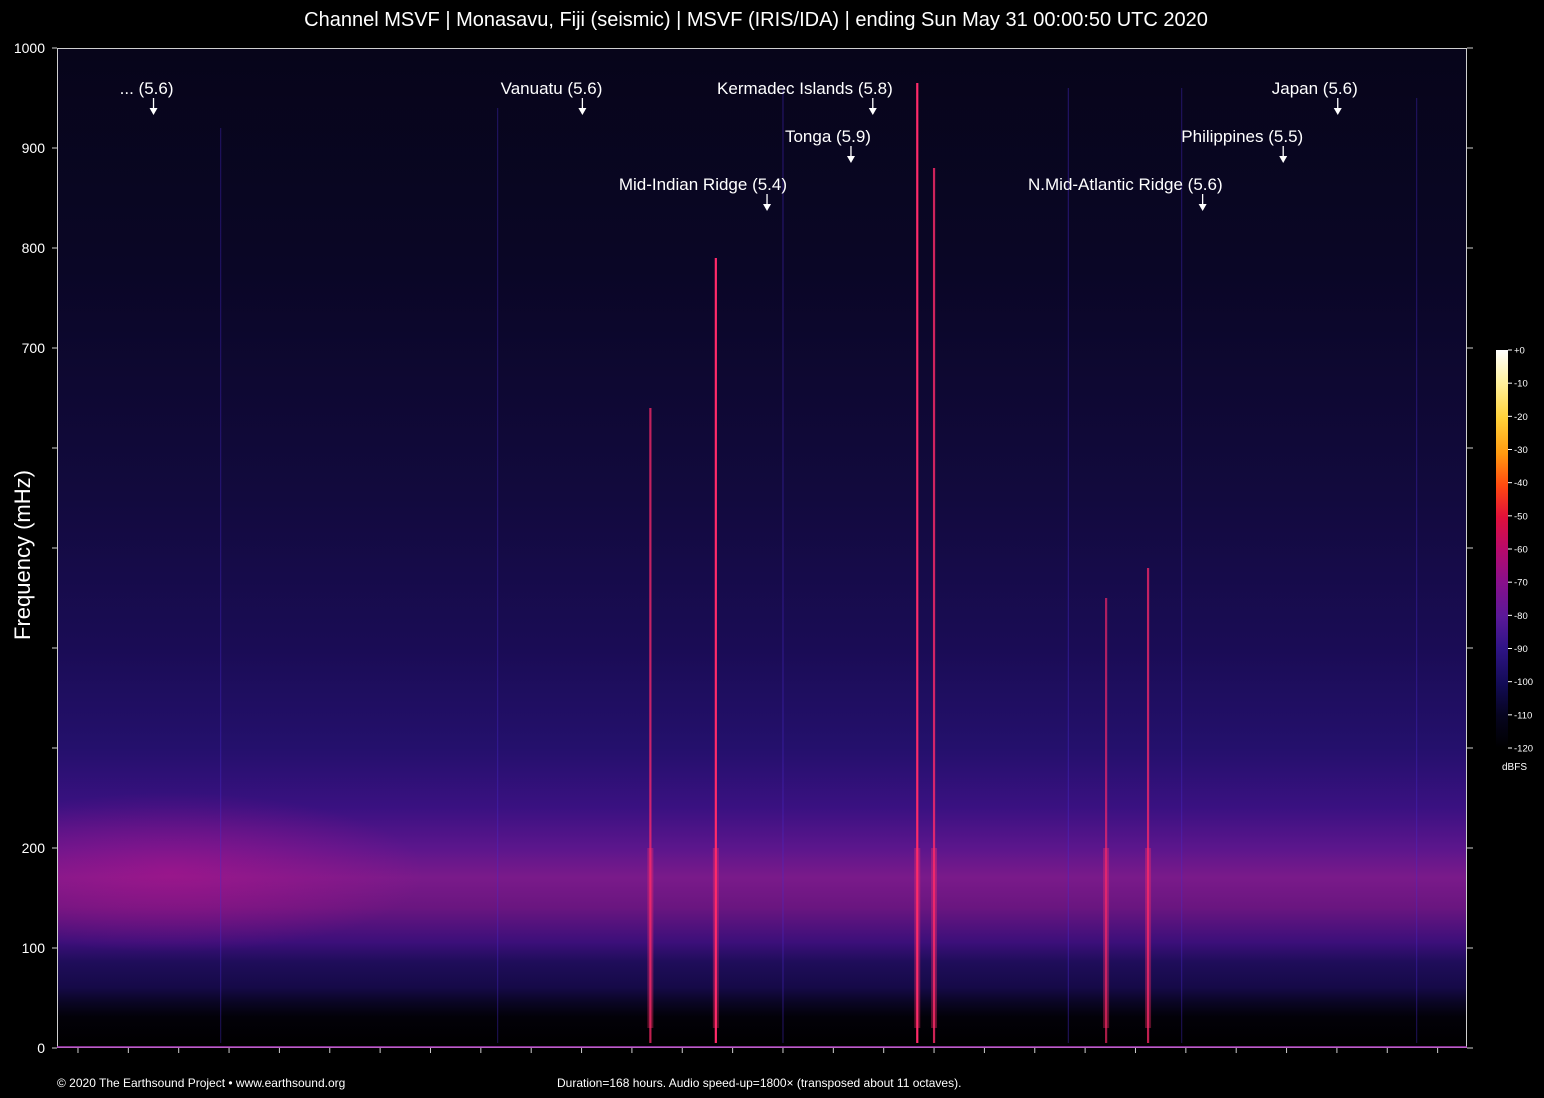 Image resolution: width=1544 pixels, height=1098 pixels. I want to click on colorbar-tick-label: -50, so click(1521, 516).